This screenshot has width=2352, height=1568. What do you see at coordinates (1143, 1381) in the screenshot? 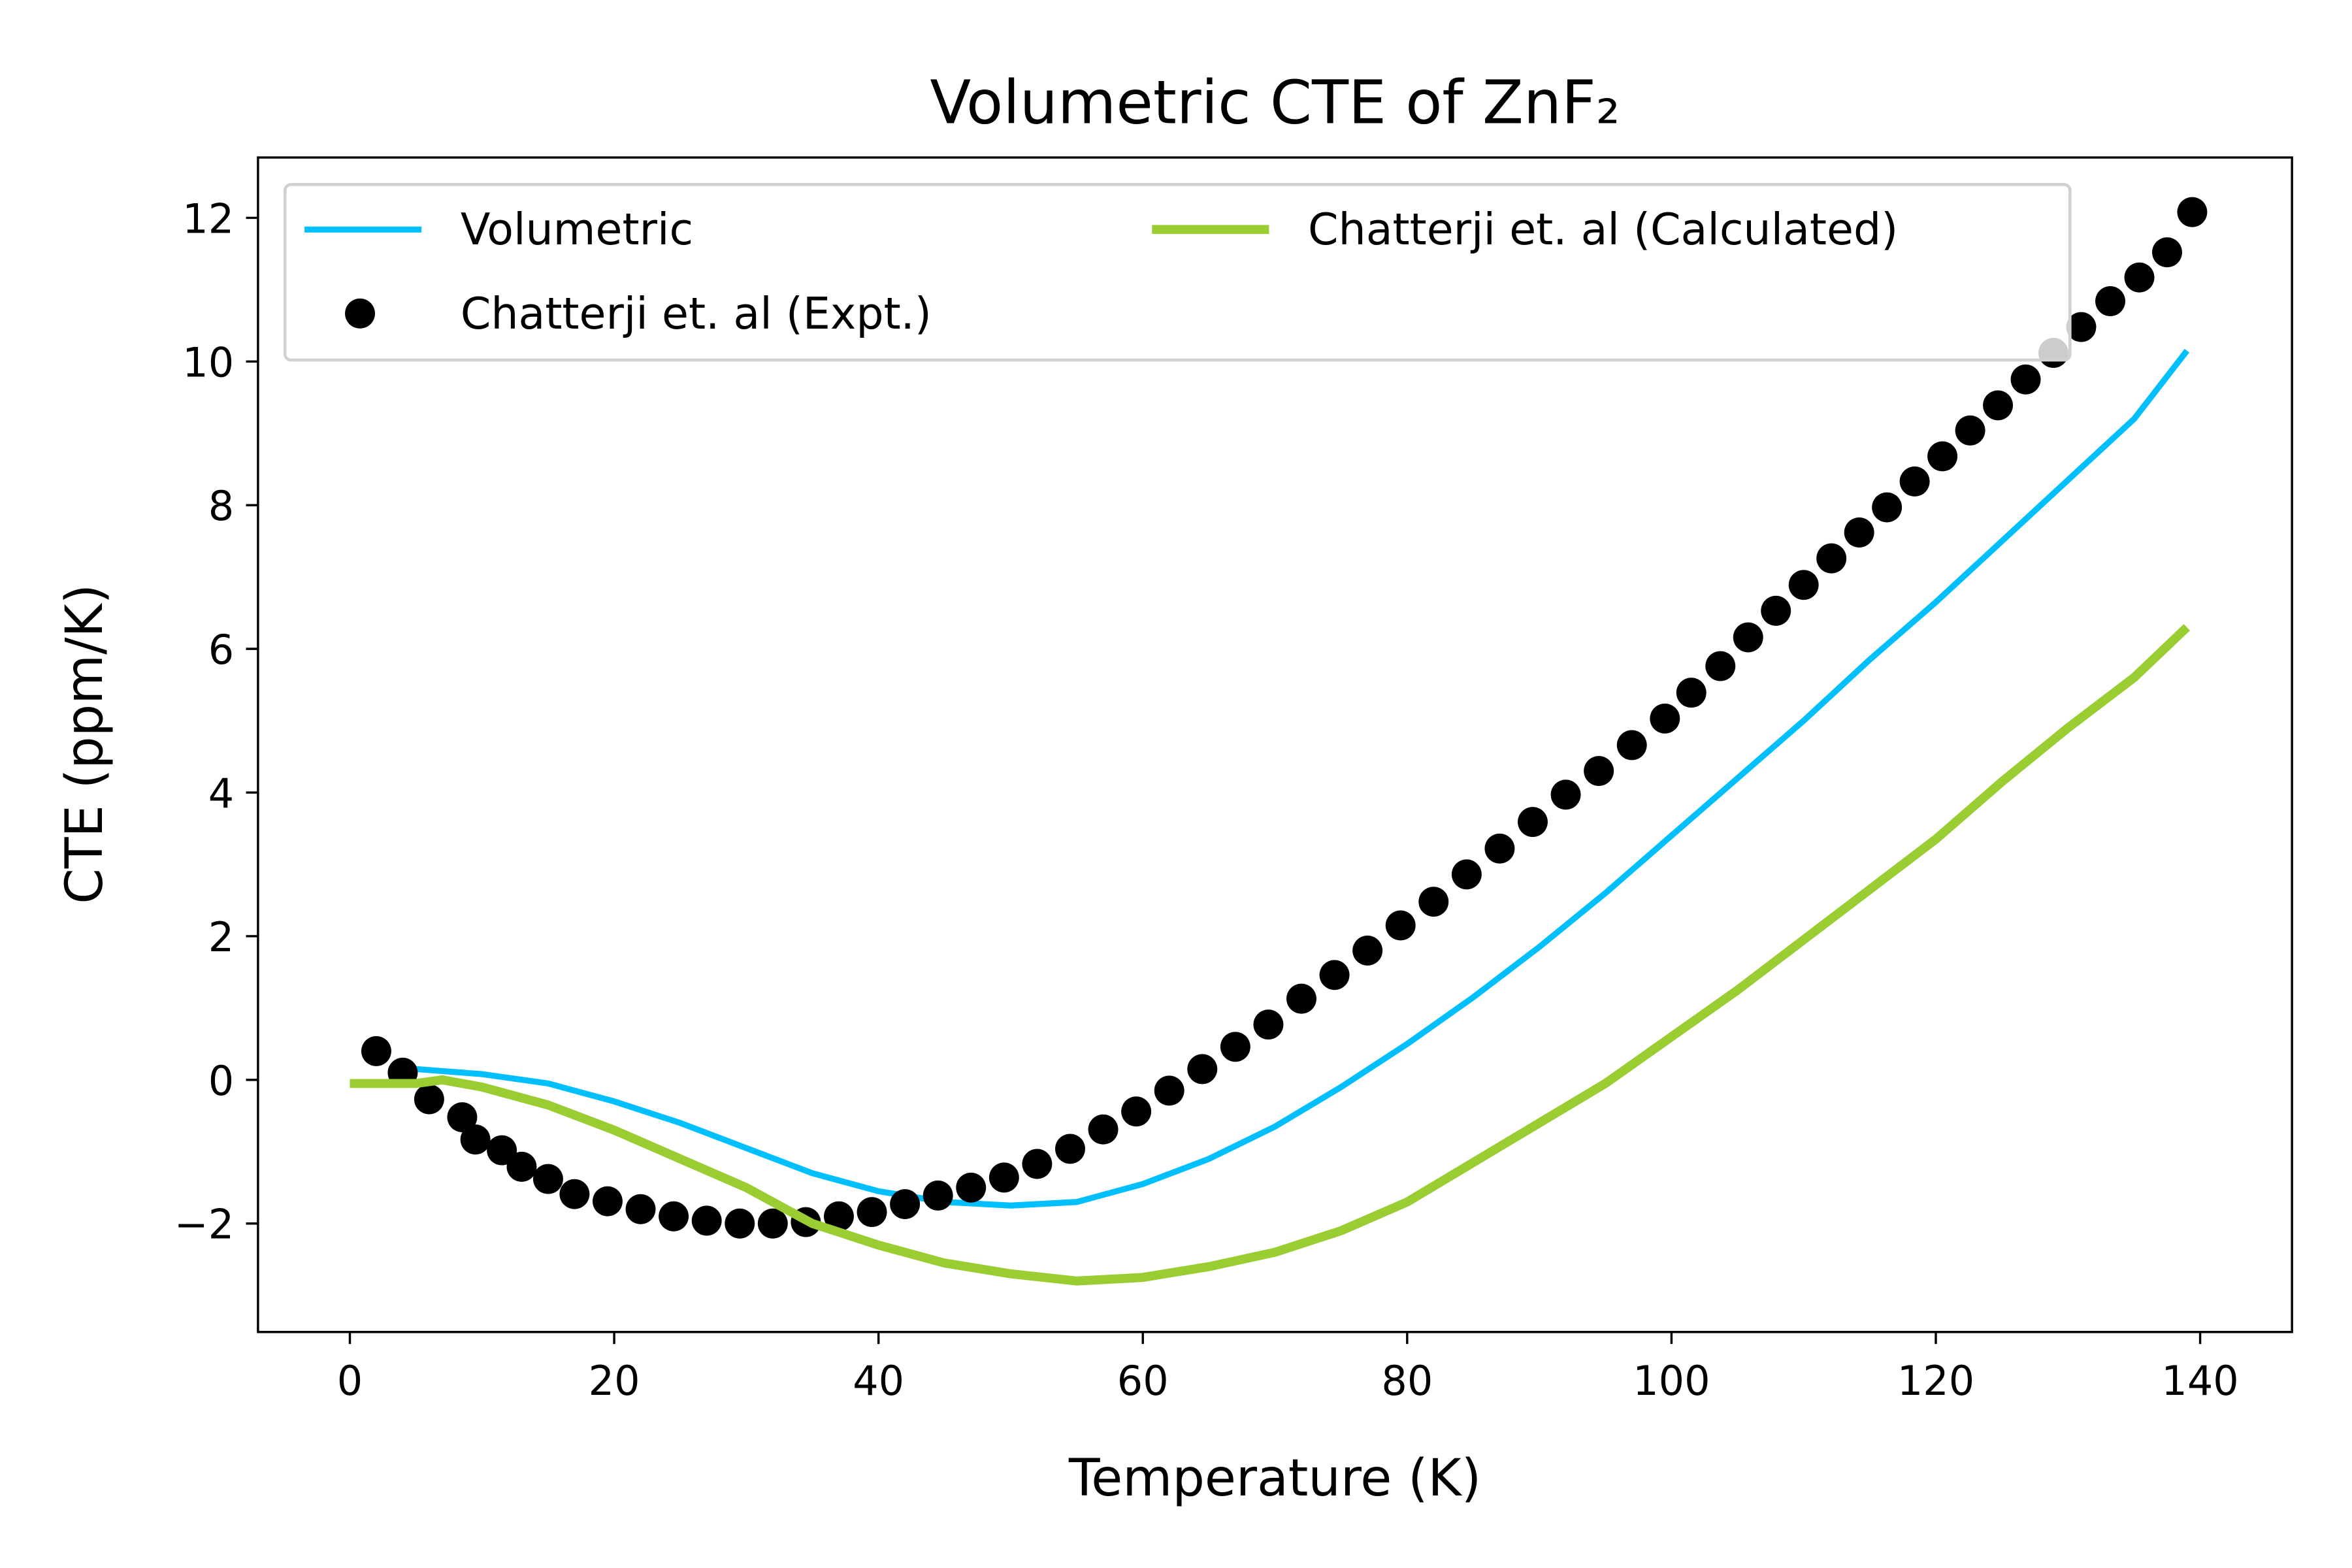
I see `x-tick-label: 60` at bounding box center [1143, 1381].